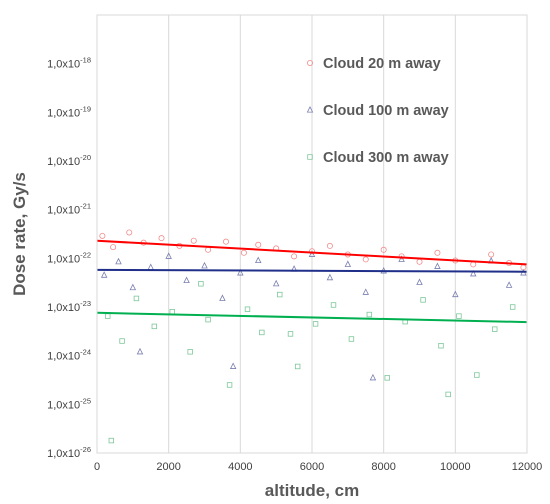  Describe the element at coordinates (69, 403) in the screenshot. I see `y-tick-label: 1,0x10⁻²⁵` at that location.